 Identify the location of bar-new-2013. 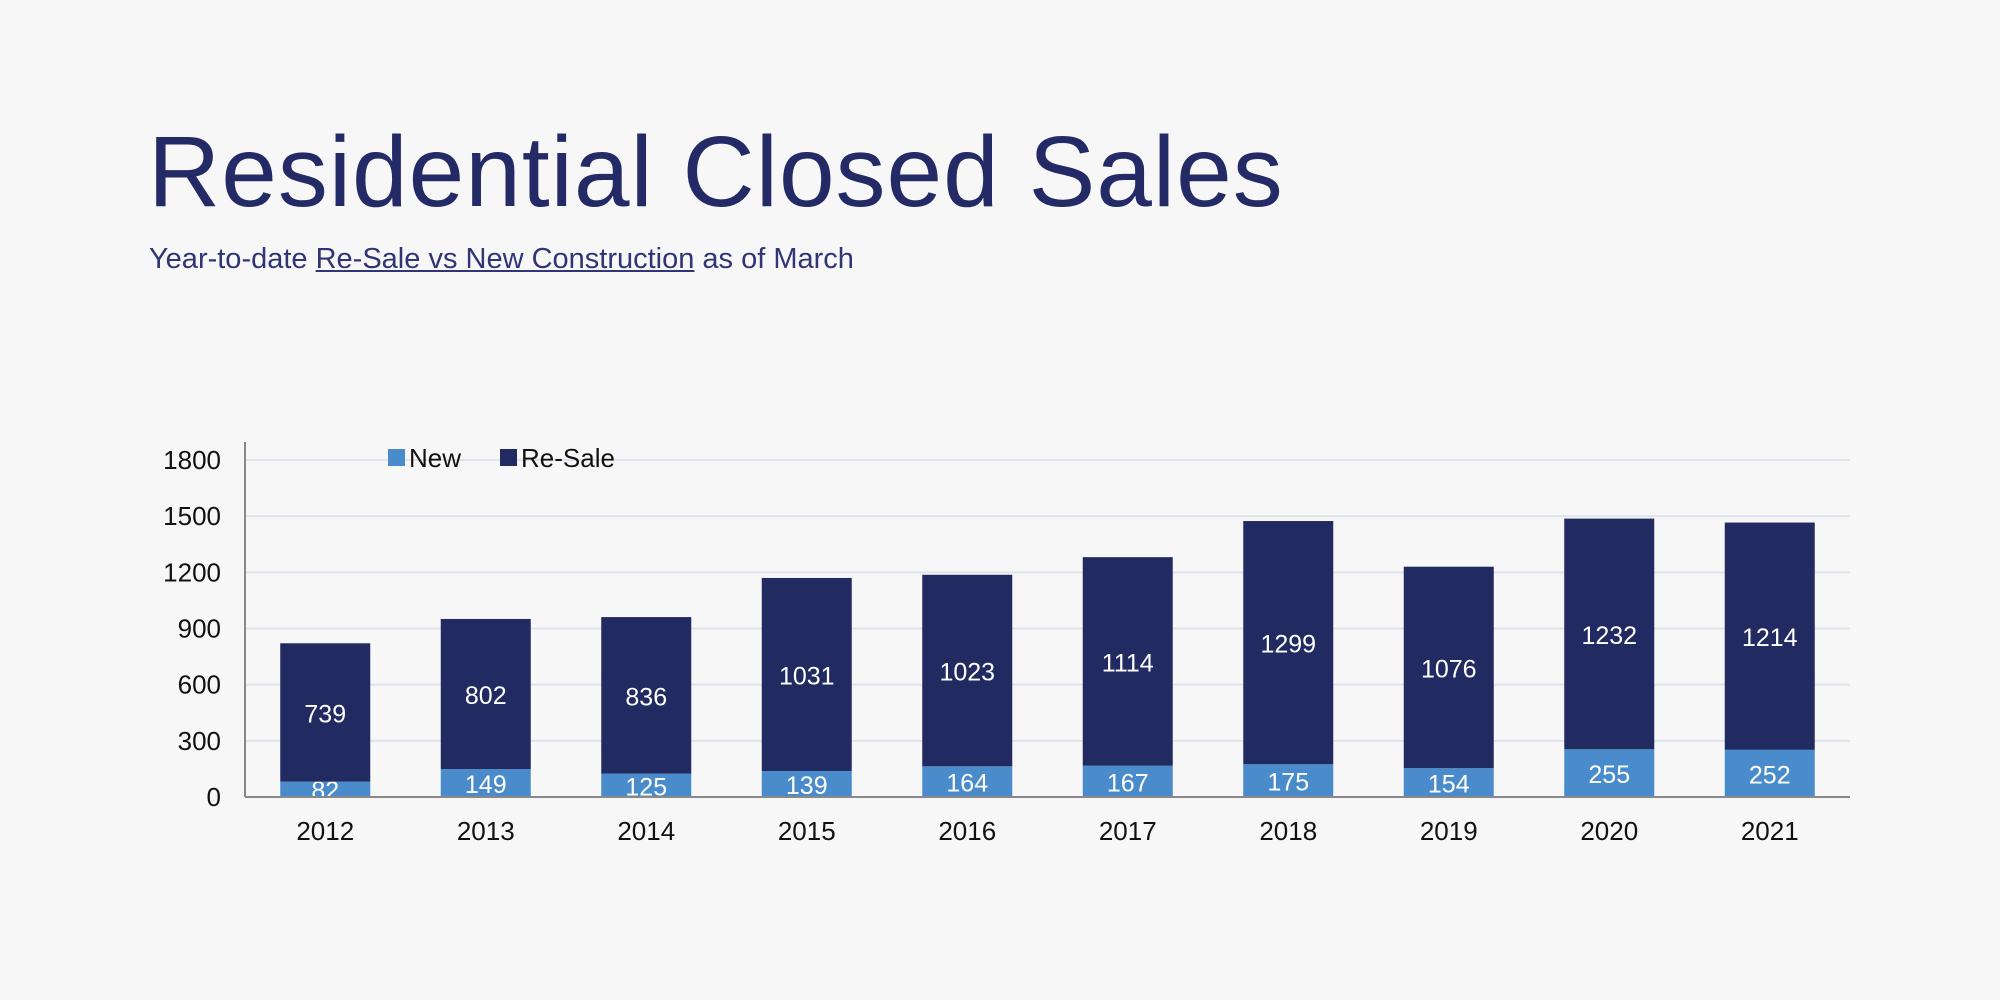
(485, 783).